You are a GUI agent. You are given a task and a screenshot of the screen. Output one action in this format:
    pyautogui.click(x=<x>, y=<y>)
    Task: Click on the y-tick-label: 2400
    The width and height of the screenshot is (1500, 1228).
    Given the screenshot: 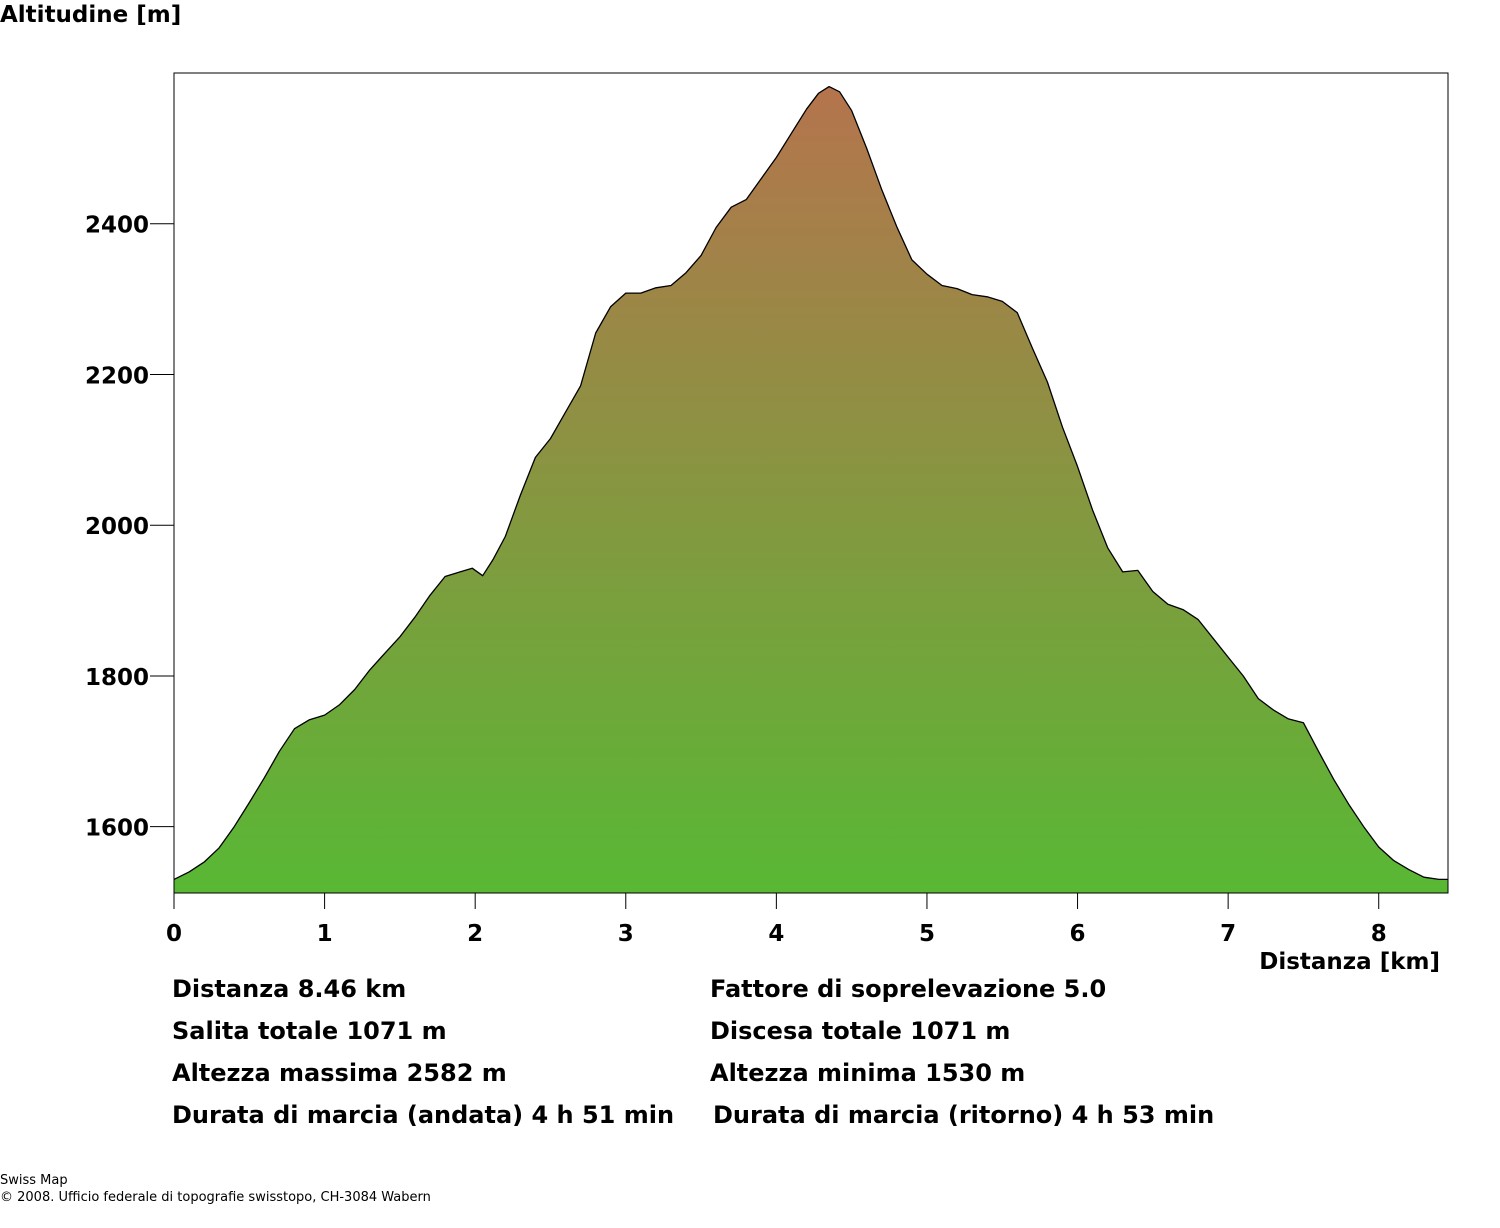 What is the action you would take?
    pyautogui.click(x=117, y=226)
    